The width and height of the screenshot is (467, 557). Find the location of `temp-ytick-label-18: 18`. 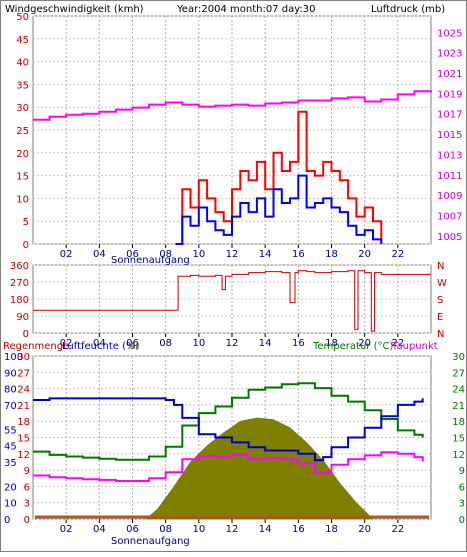

temp-ytick-label-18: 18 is located at coordinates (458, 422).